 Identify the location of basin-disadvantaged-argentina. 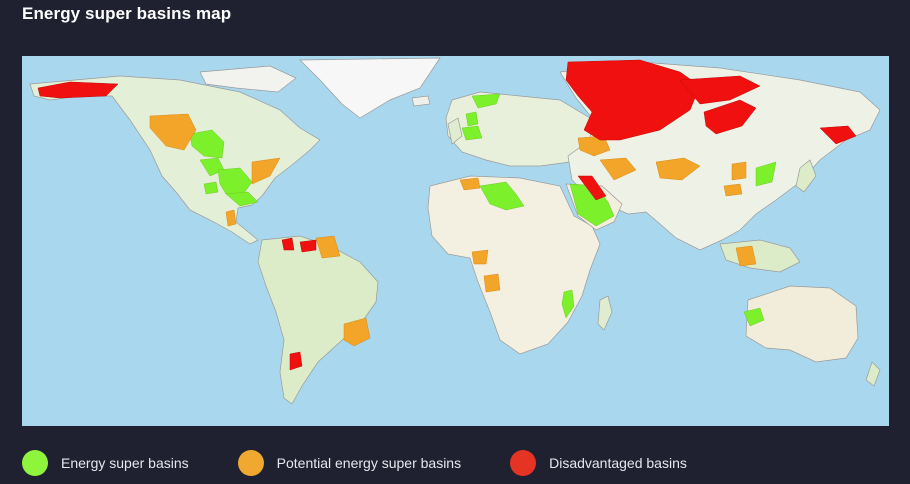
(296, 361).